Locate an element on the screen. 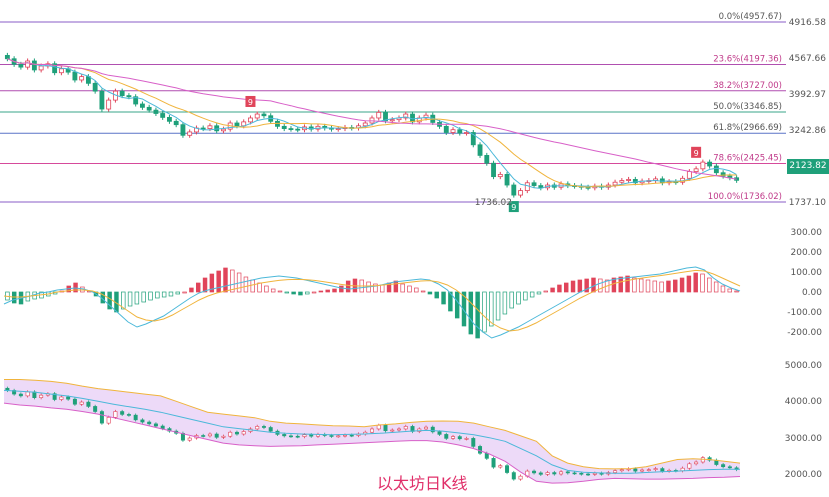  fib-label: 100.0%(1736.02) is located at coordinates (745, 197).